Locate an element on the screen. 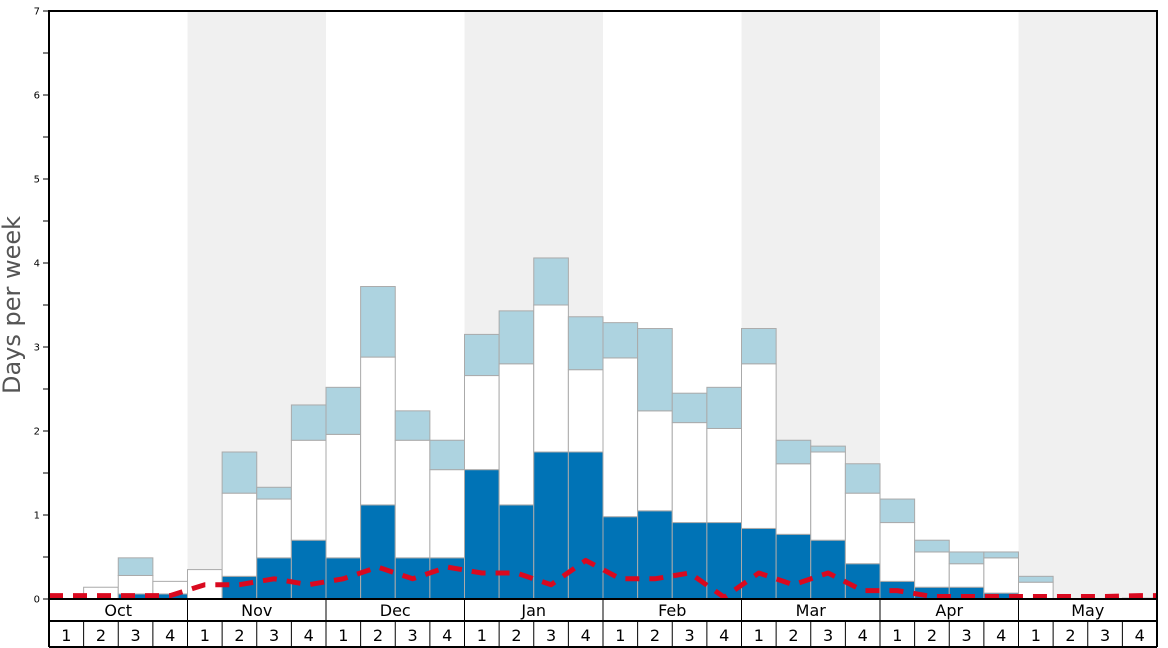 The height and width of the screenshot is (648, 1168). y-tick-label: 3 is located at coordinates (37, 348).